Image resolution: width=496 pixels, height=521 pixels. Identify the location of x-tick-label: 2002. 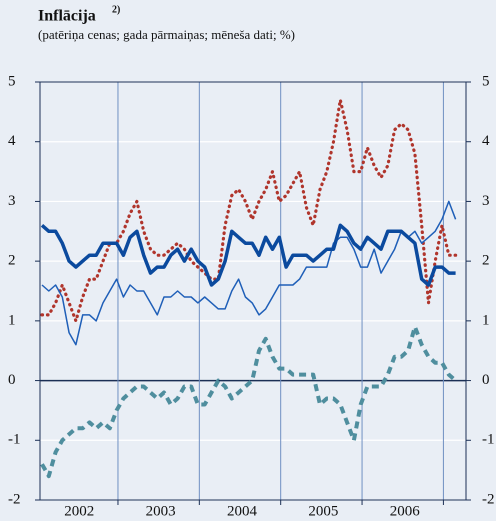
(79, 511).